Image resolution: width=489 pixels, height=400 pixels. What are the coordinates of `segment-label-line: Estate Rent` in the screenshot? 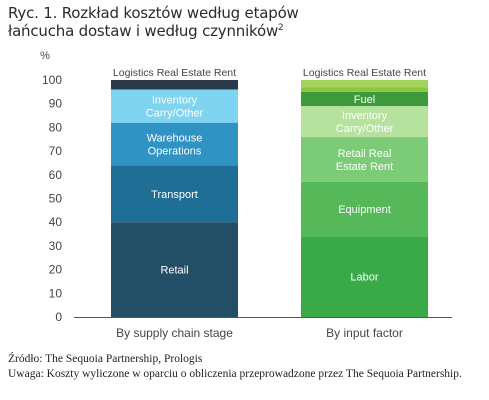 It's located at (364, 167).